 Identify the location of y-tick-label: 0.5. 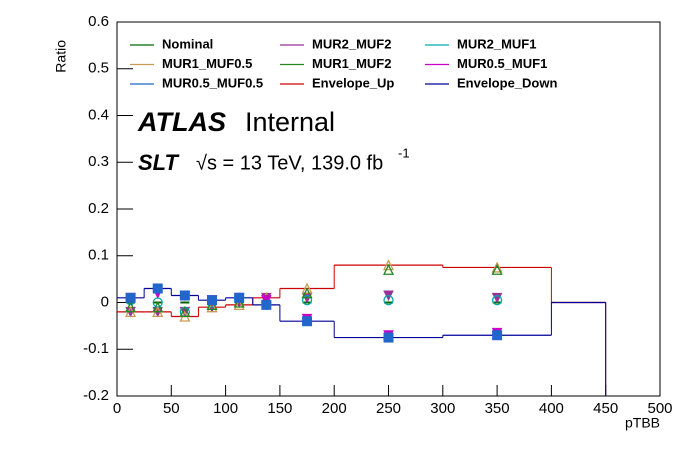
(98, 68).